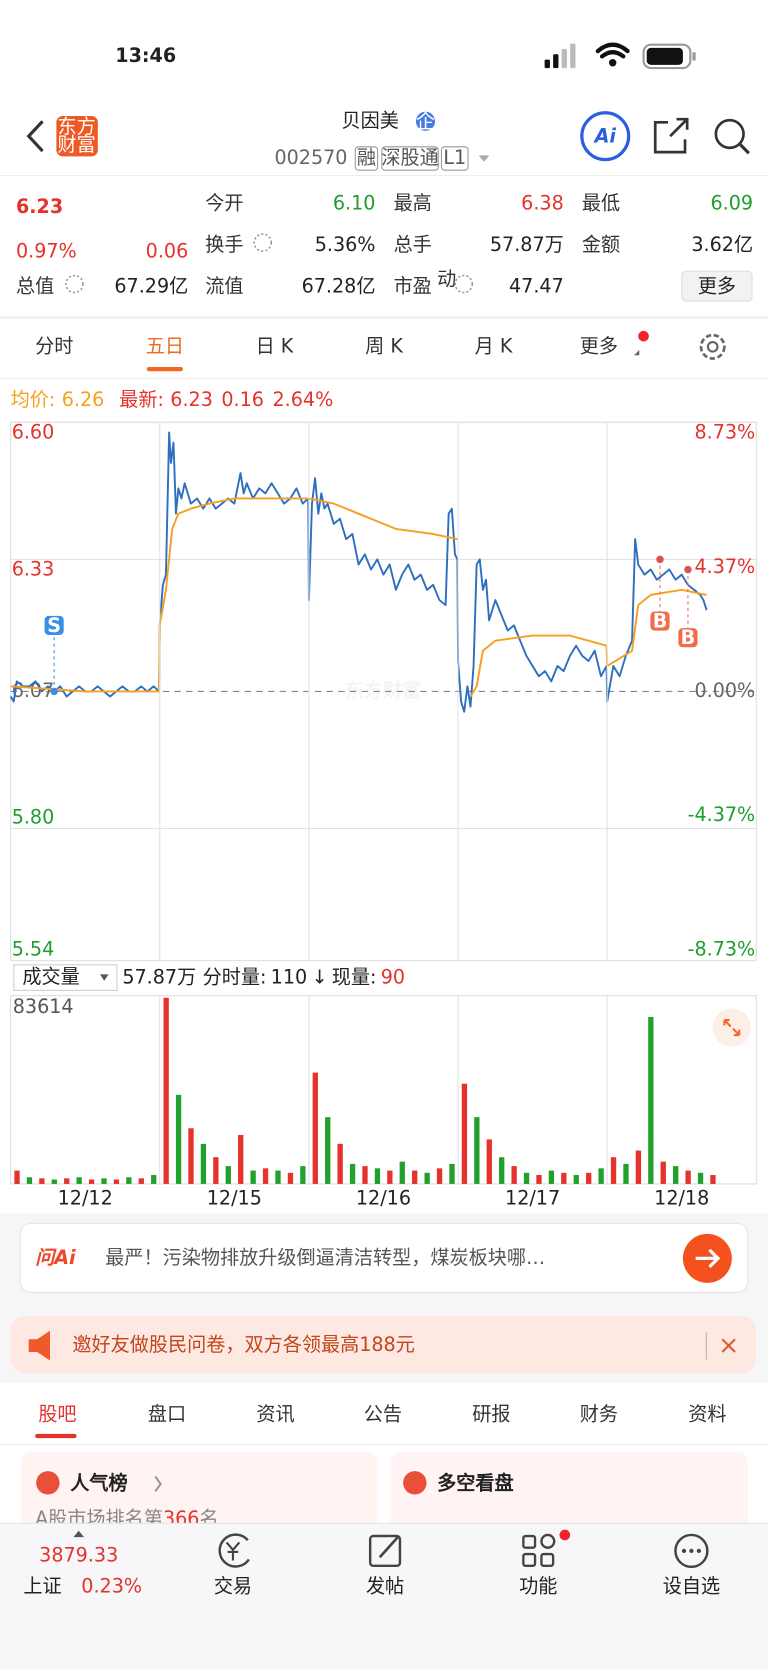 Image resolution: width=768 pixels, height=1669 pixels. Describe the element at coordinates (446, 278) in the screenshot. I see `stat-label-sup: 动` at that location.